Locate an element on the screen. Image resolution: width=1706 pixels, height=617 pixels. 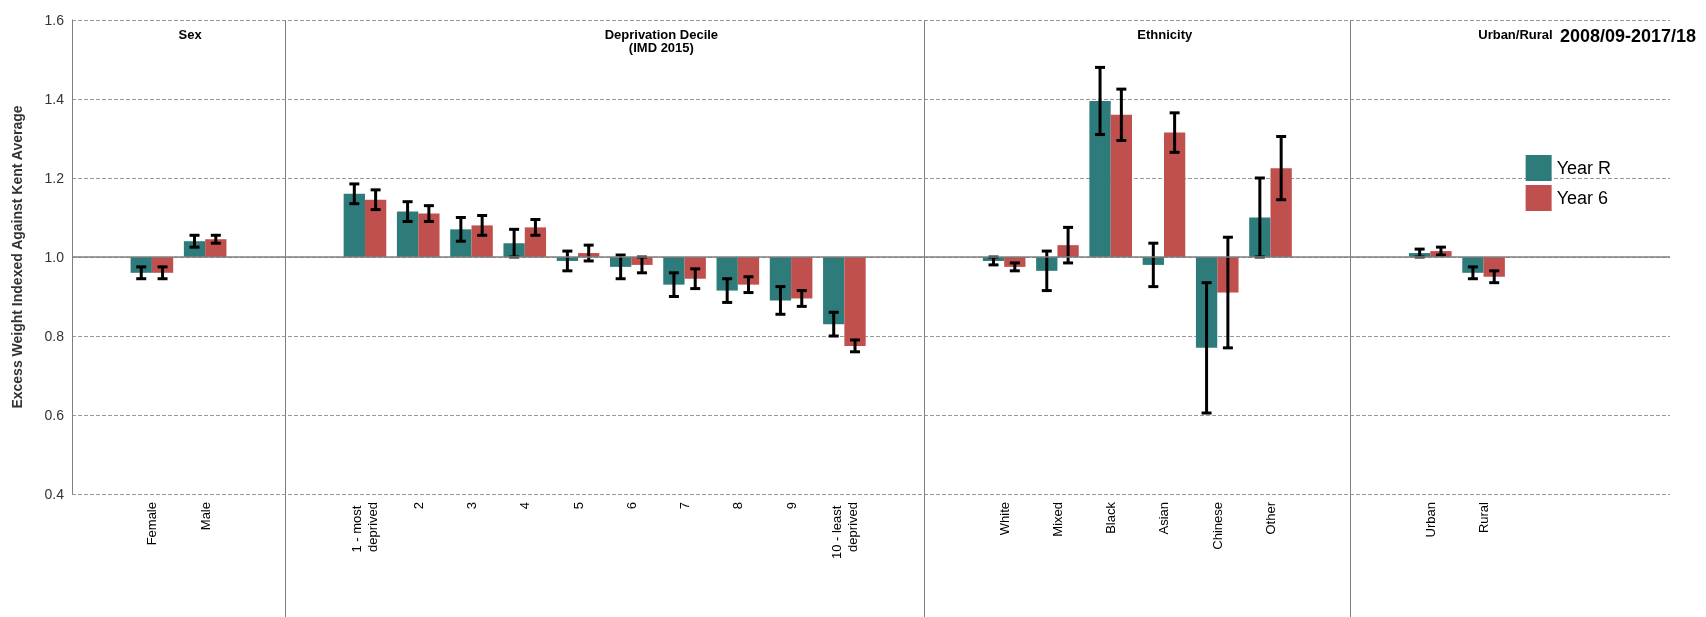
x-tick-label: Rural is located at coordinates (1484, 517).